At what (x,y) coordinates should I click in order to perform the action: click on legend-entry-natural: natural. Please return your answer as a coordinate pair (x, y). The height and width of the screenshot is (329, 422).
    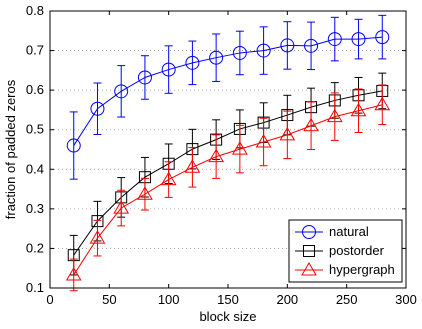
    Looking at the image, I should click on (332, 231).